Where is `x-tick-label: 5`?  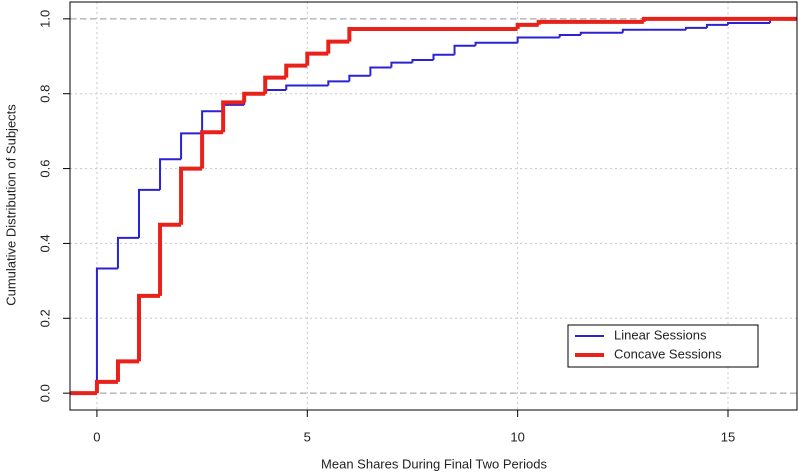 x-tick-label: 5 is located at coordinates (307, 436).